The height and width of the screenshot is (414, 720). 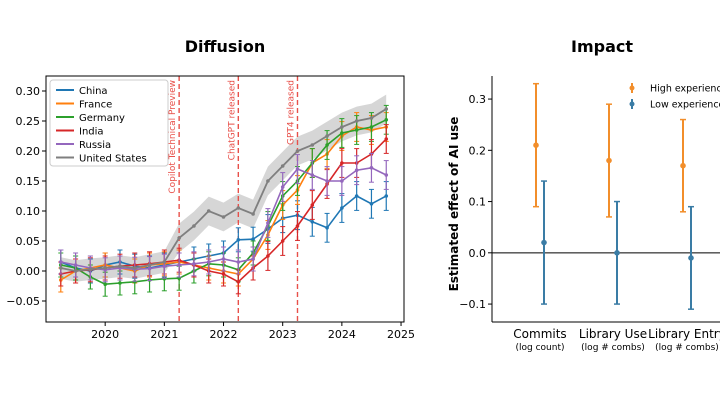 What do you see at coordinates (102, 118) in the screenshot?
I see `legend-entry: Germany` at bounding box center [102, 118].